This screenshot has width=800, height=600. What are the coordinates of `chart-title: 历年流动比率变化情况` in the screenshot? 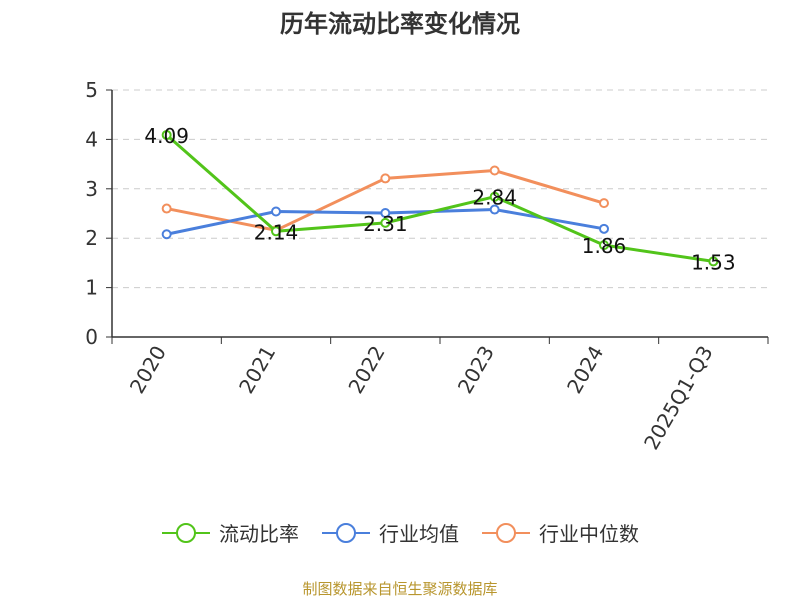 It's located at (400, 24).